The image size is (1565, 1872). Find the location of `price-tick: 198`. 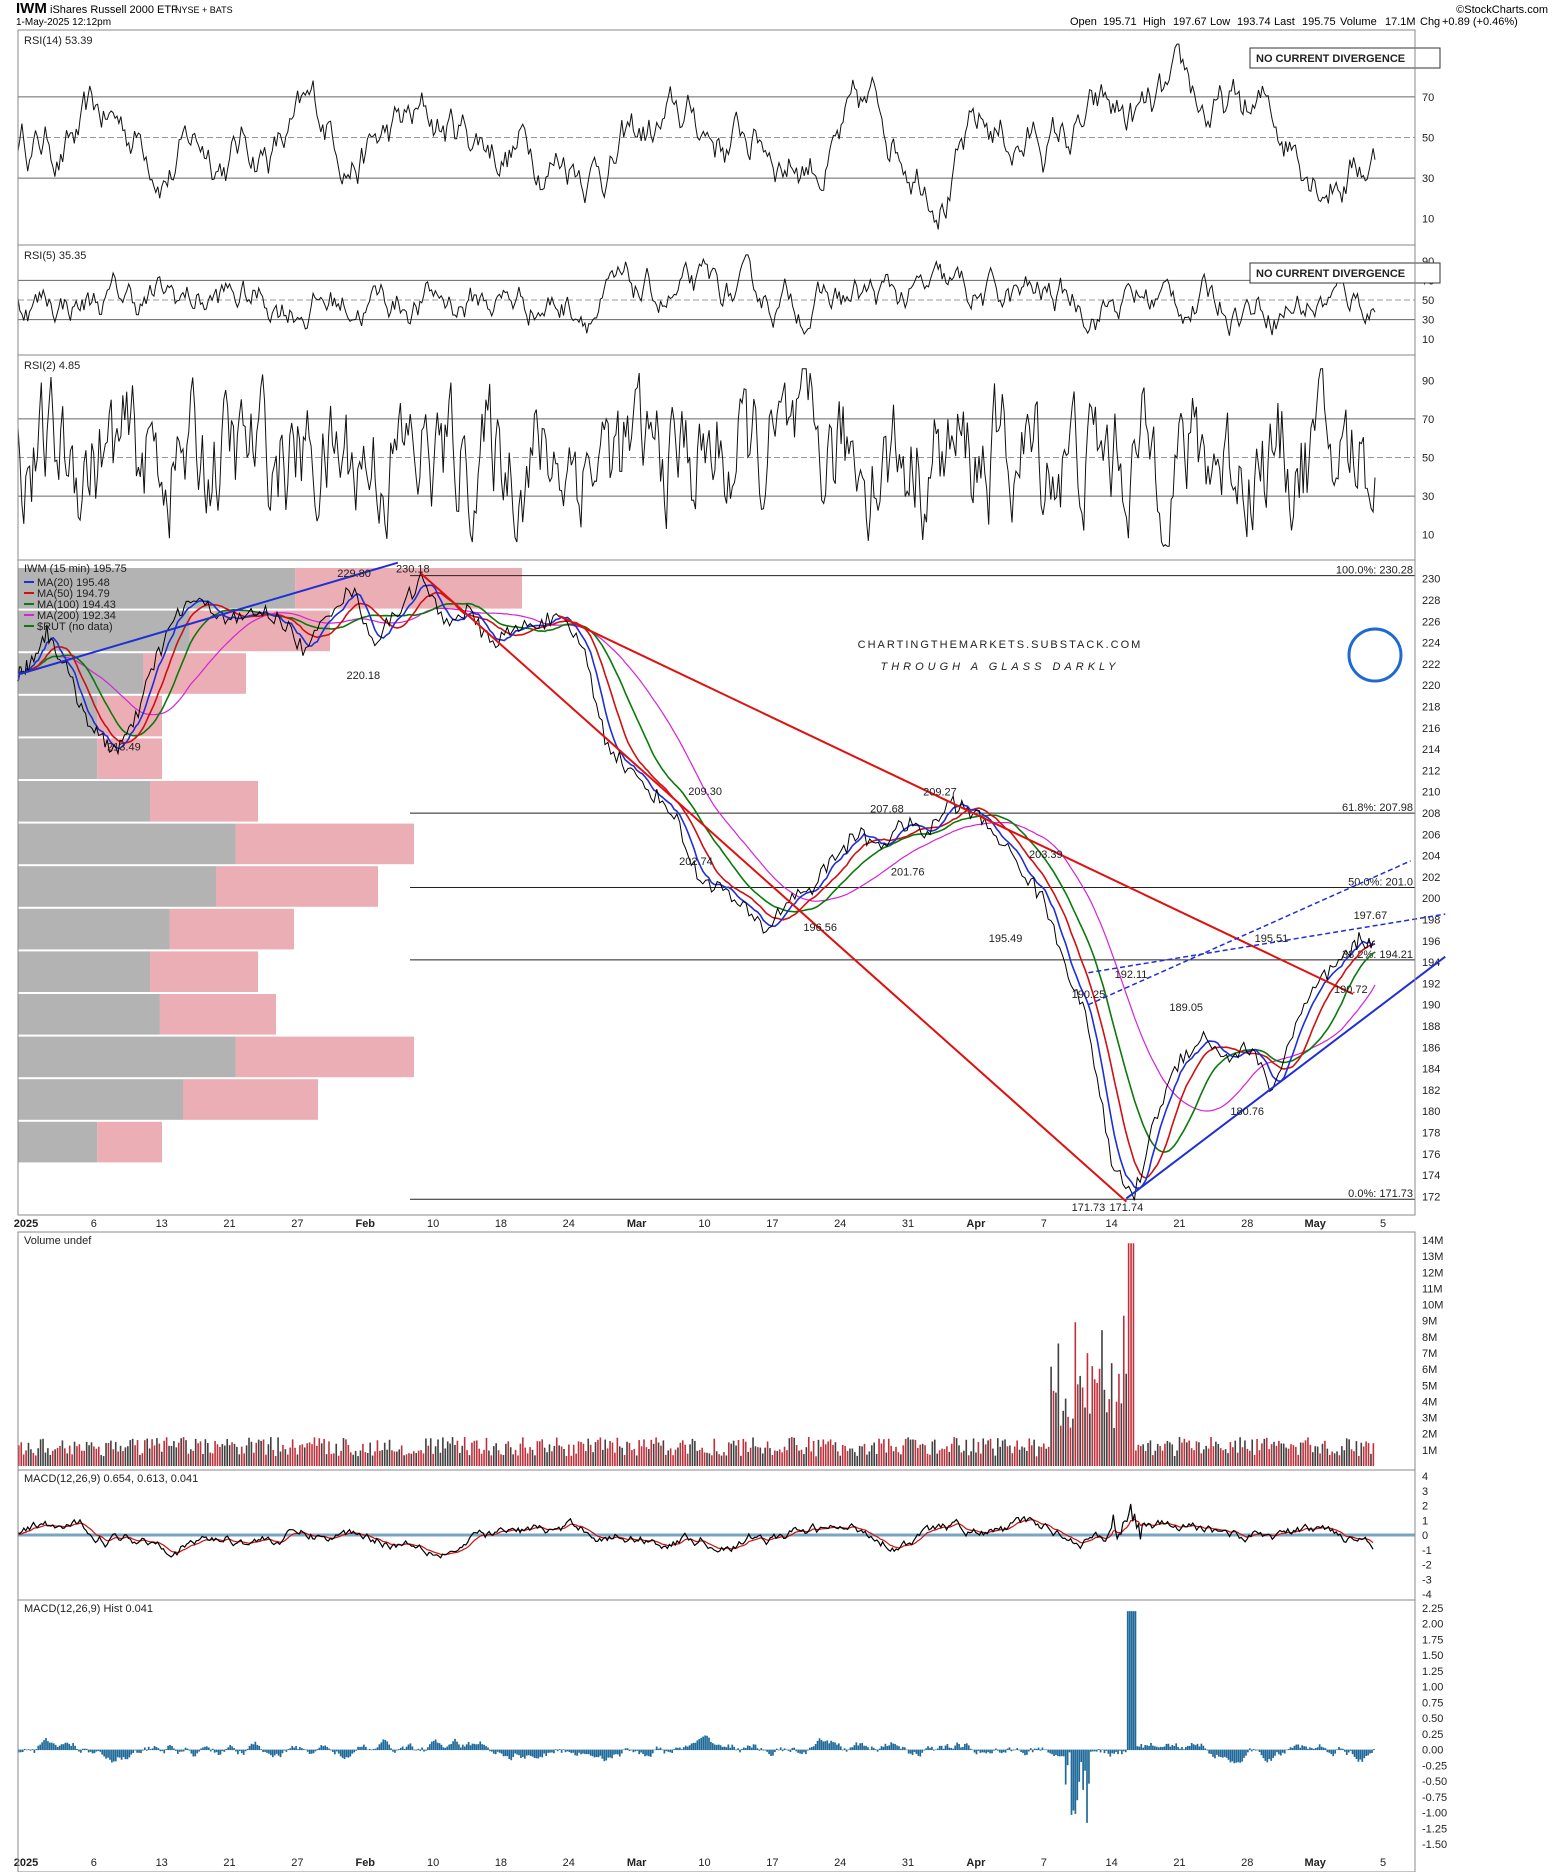

price-tick: 198 is located at coordinates (1431, 920).